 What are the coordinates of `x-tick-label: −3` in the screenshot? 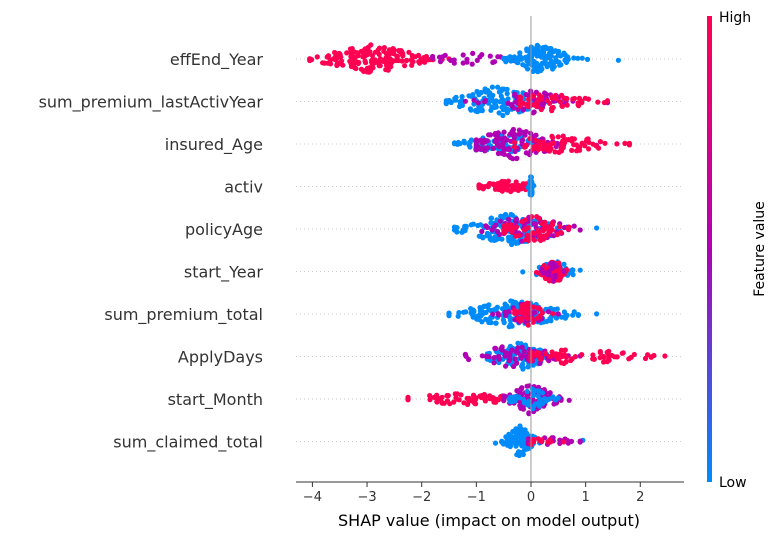 It's located at (366, 497).